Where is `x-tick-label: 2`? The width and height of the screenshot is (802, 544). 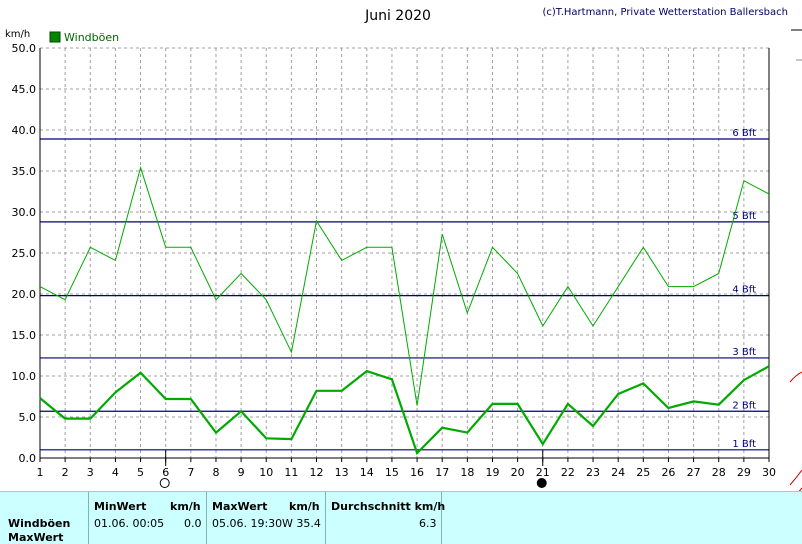 x-tick-label: 2 is located at coordinates (65, 472).